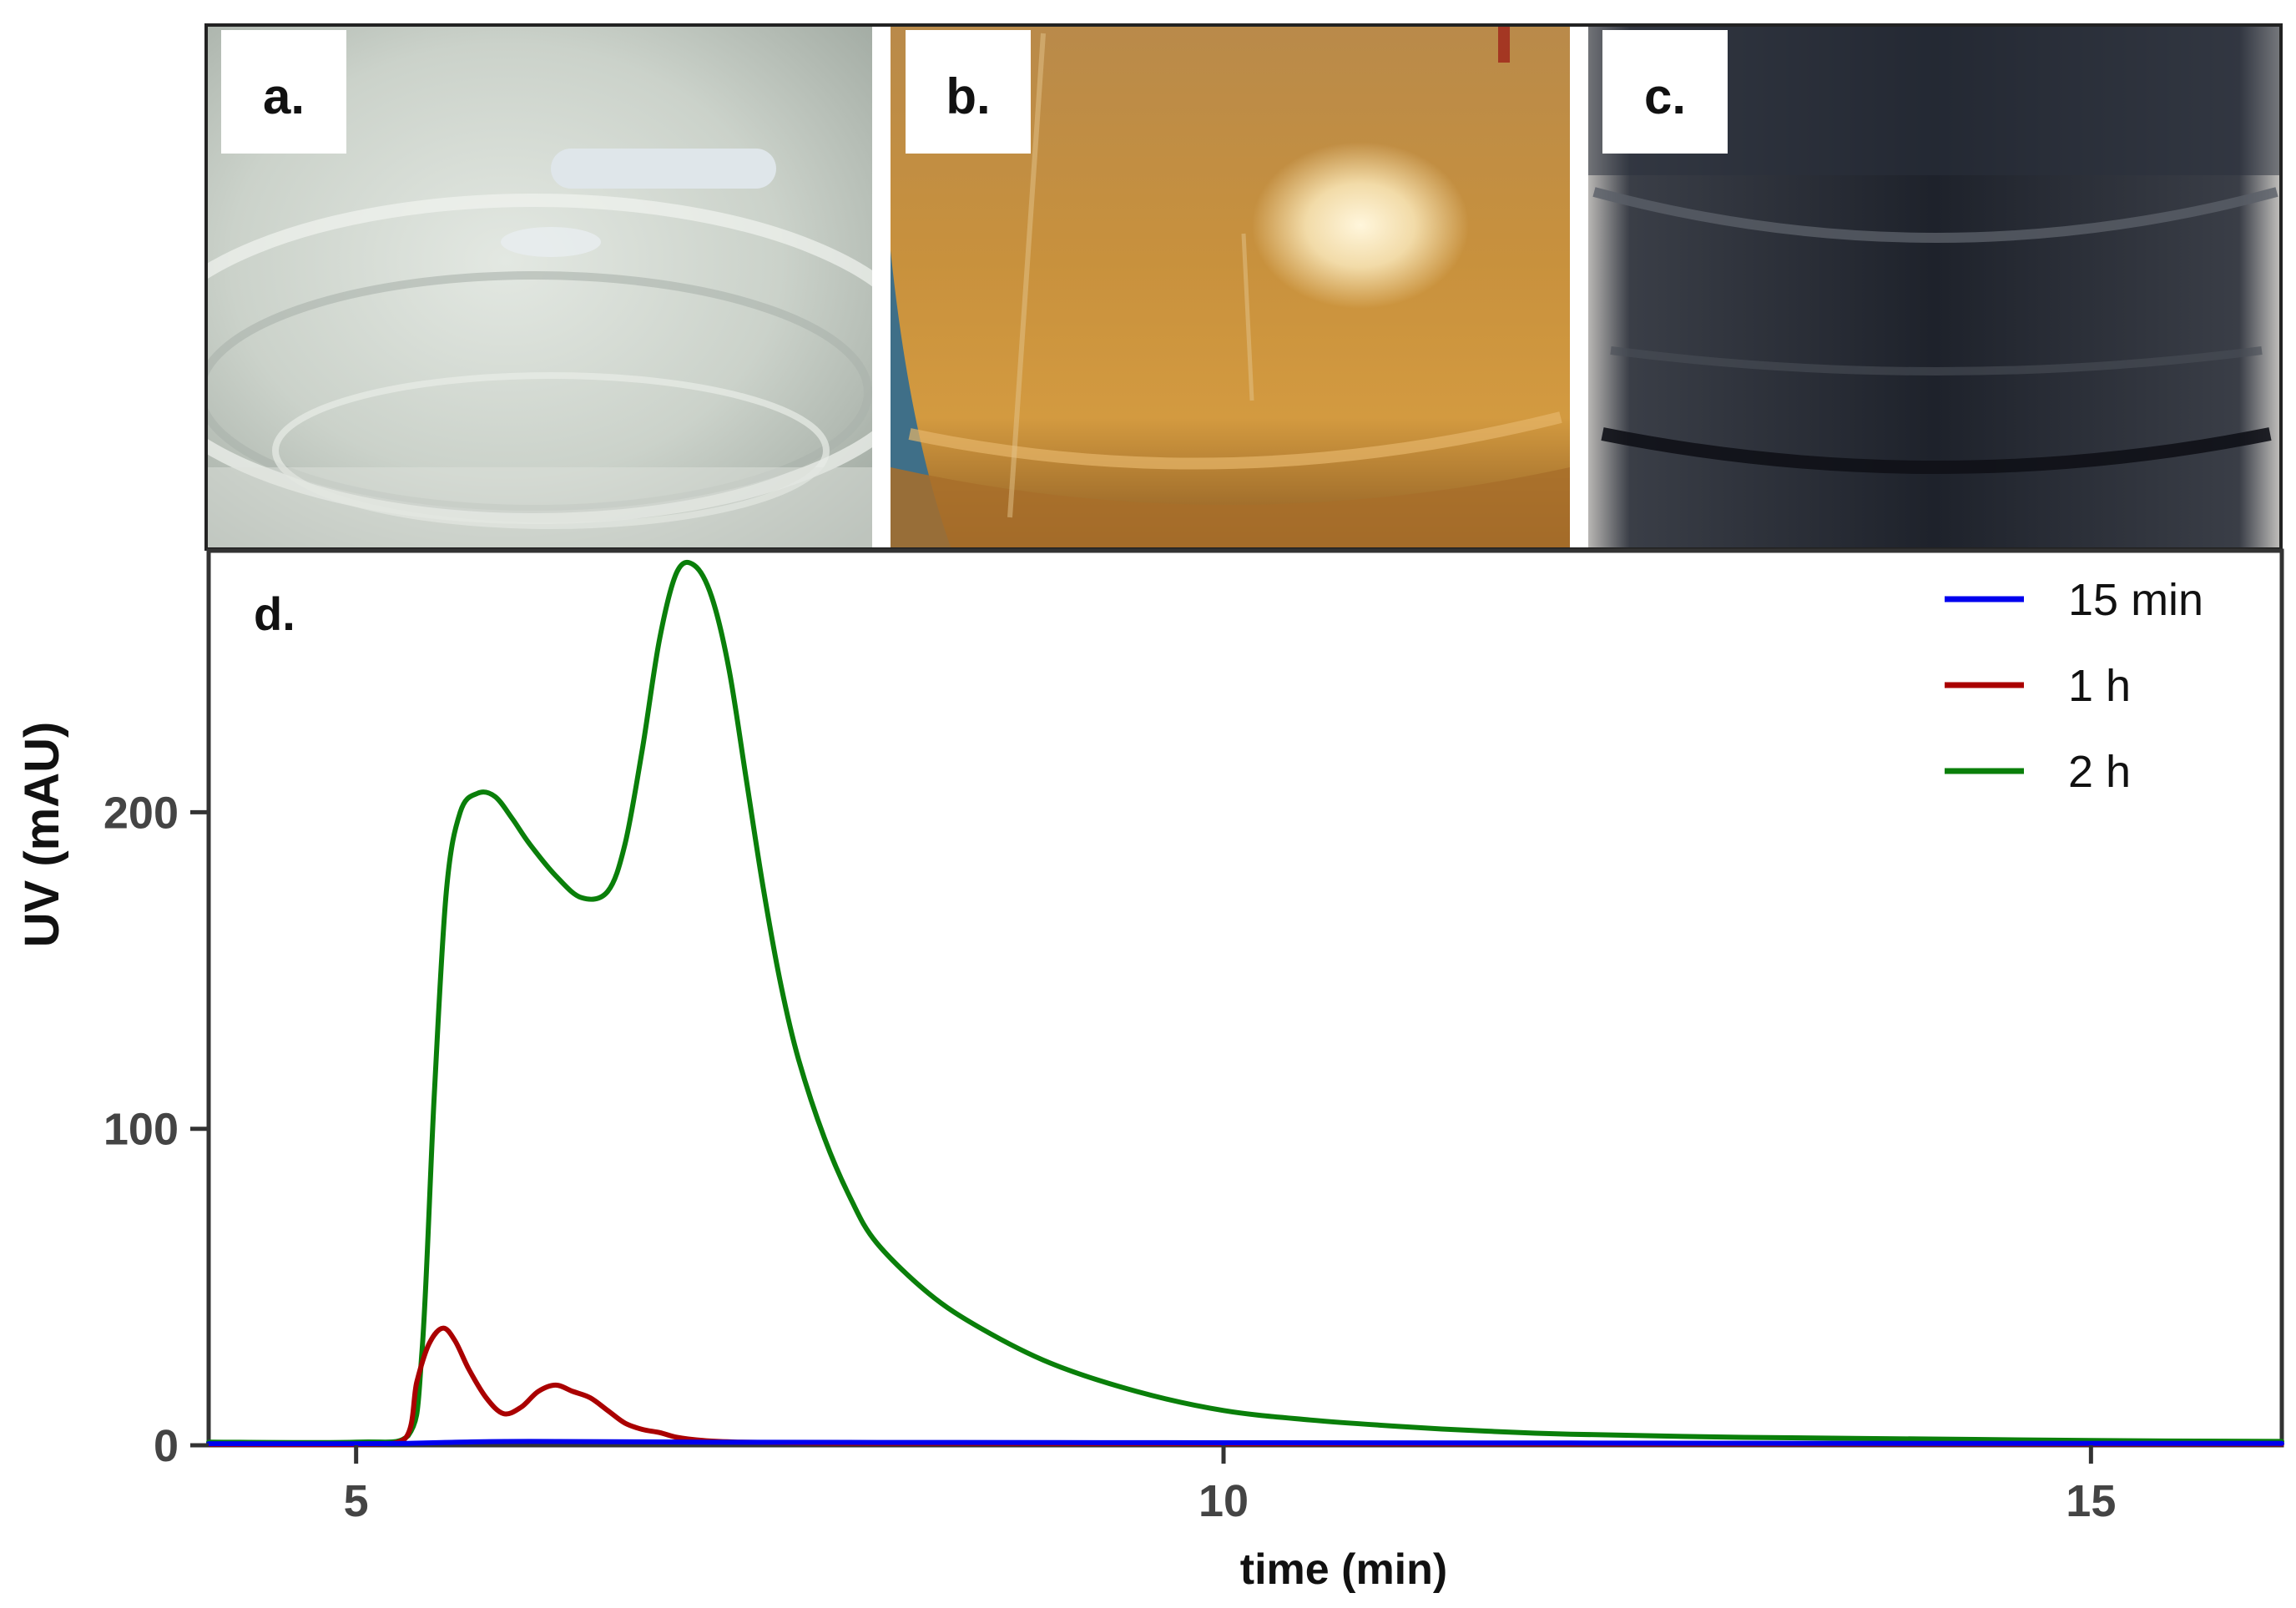 The image size is (2296, 1608). I want to click on legend-item: 1 h, so click(2038, 686).